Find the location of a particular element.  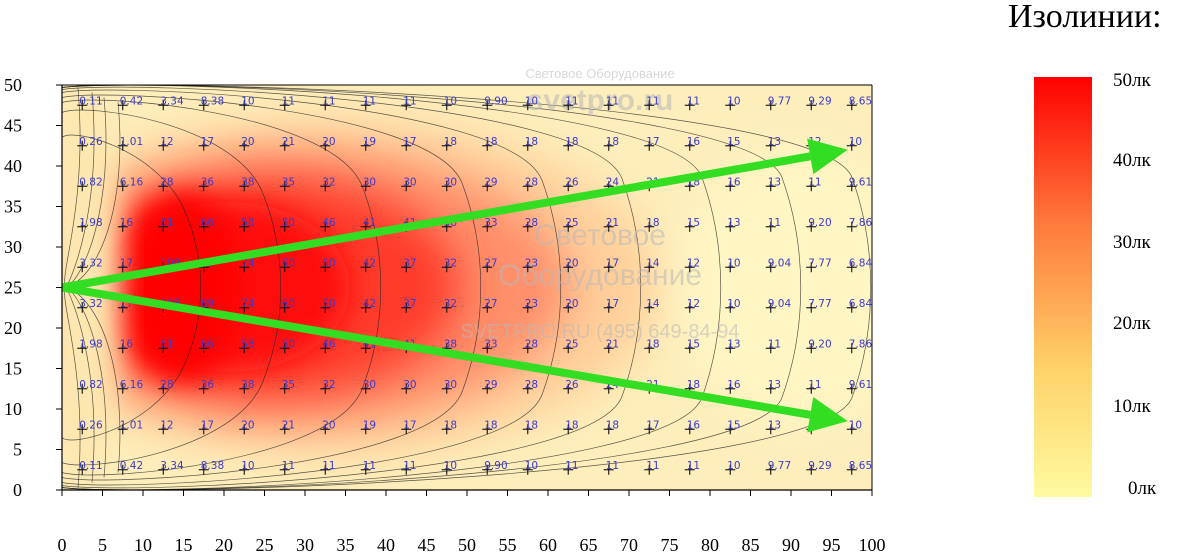

measurement-point: 12 is located at coordinates (166, 427).